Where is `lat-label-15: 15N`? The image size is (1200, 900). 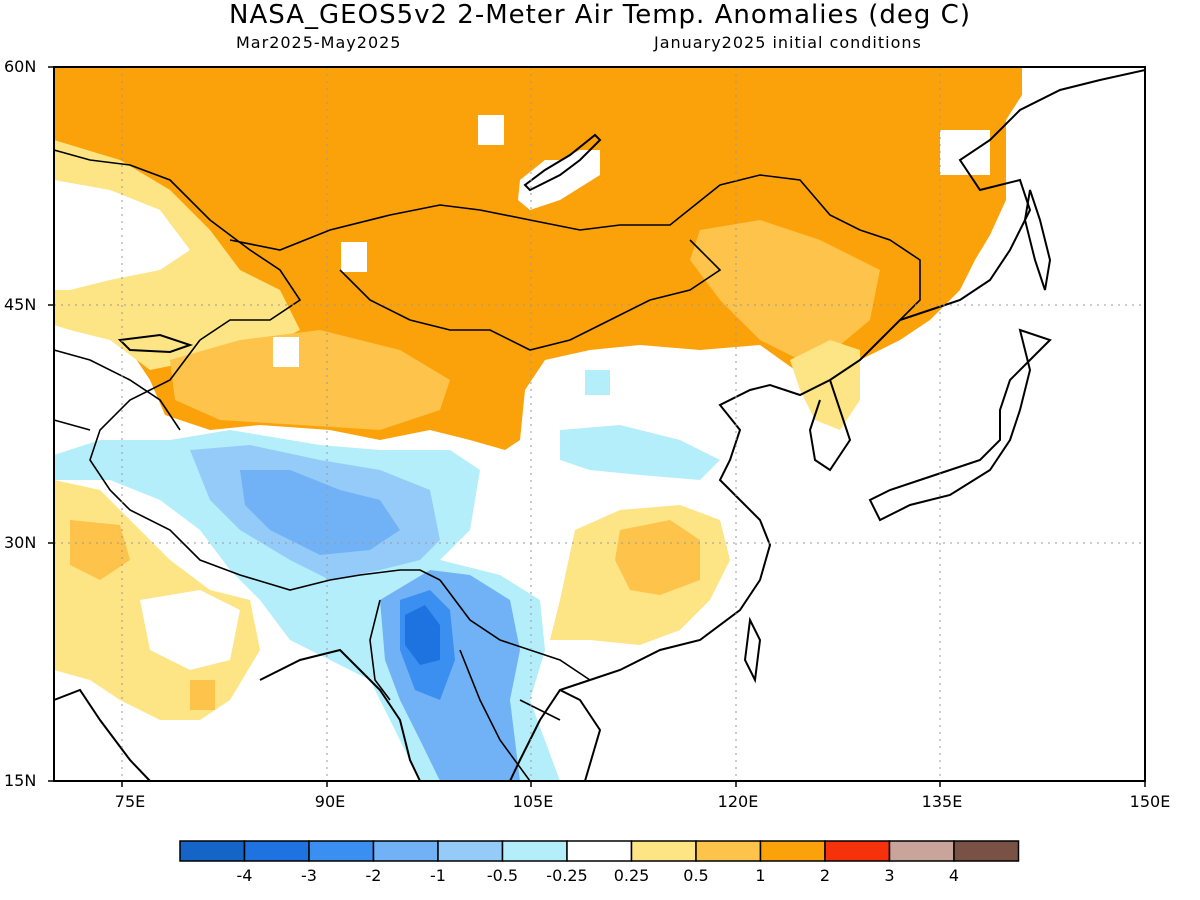 lat-label-15: 15N is located at coordinates (20, 780).